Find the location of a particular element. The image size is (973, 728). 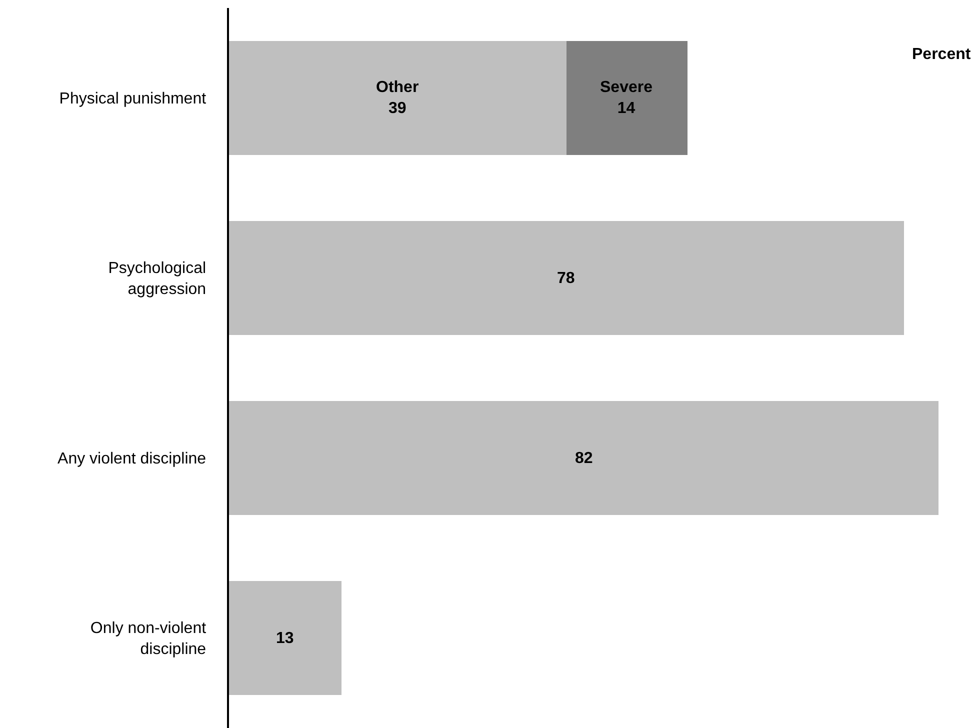

y-tick-label: Physical punishment is located at coordinates (133, 99).